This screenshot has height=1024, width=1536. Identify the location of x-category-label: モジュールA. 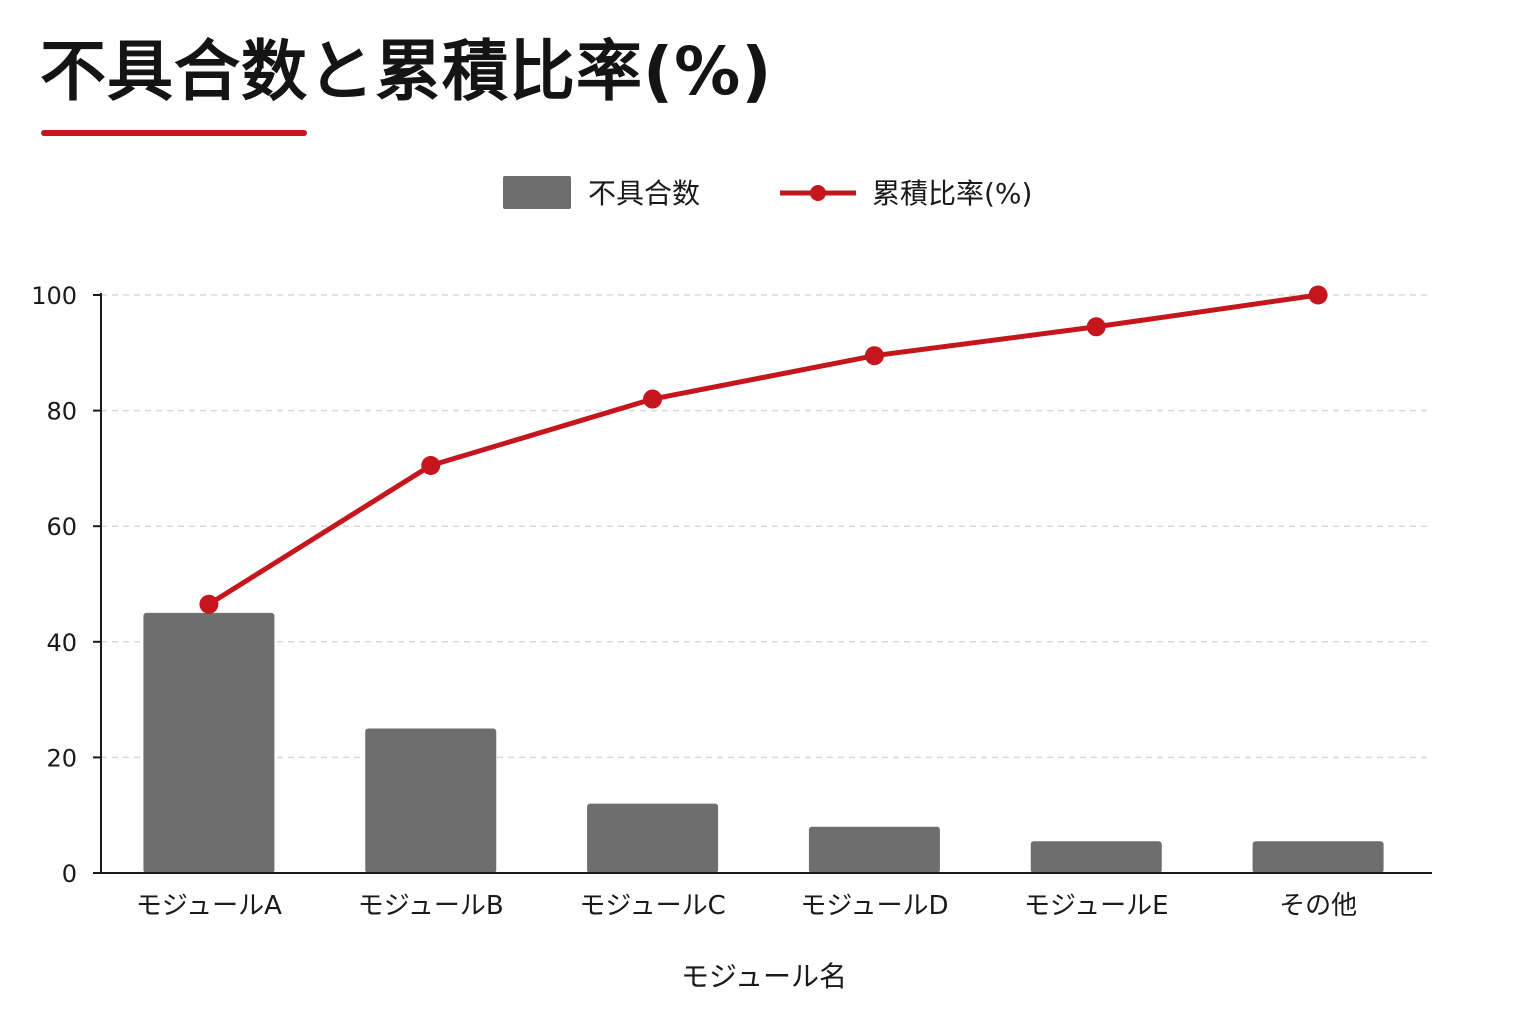
(209, 906).